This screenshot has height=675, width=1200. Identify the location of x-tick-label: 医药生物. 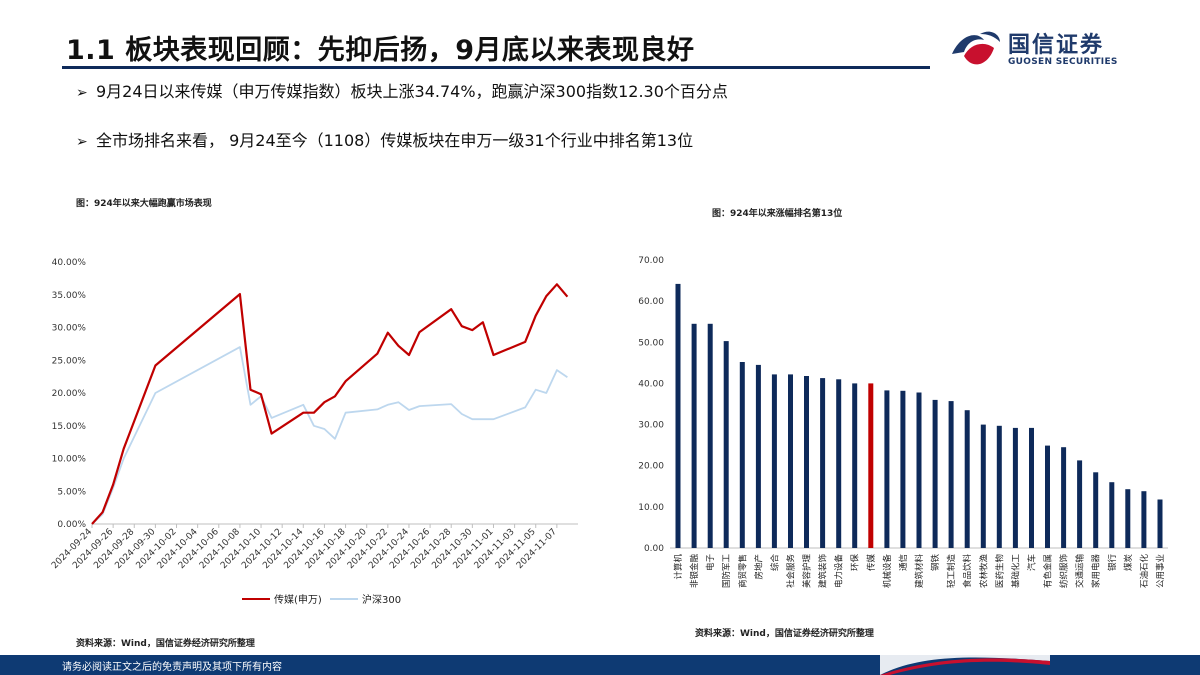
(999, 571).